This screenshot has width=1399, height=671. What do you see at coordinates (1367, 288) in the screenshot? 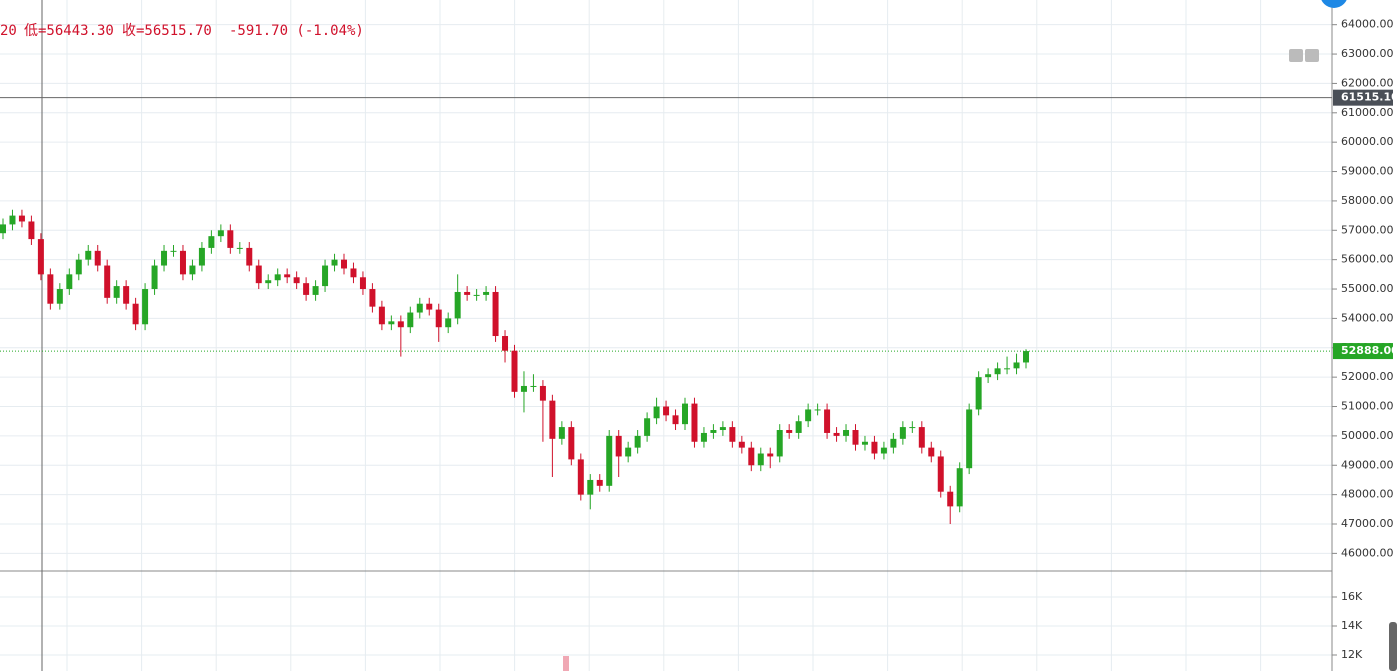
I see `y-tick-label: 55000.00` at bounding box center [1367, 288].